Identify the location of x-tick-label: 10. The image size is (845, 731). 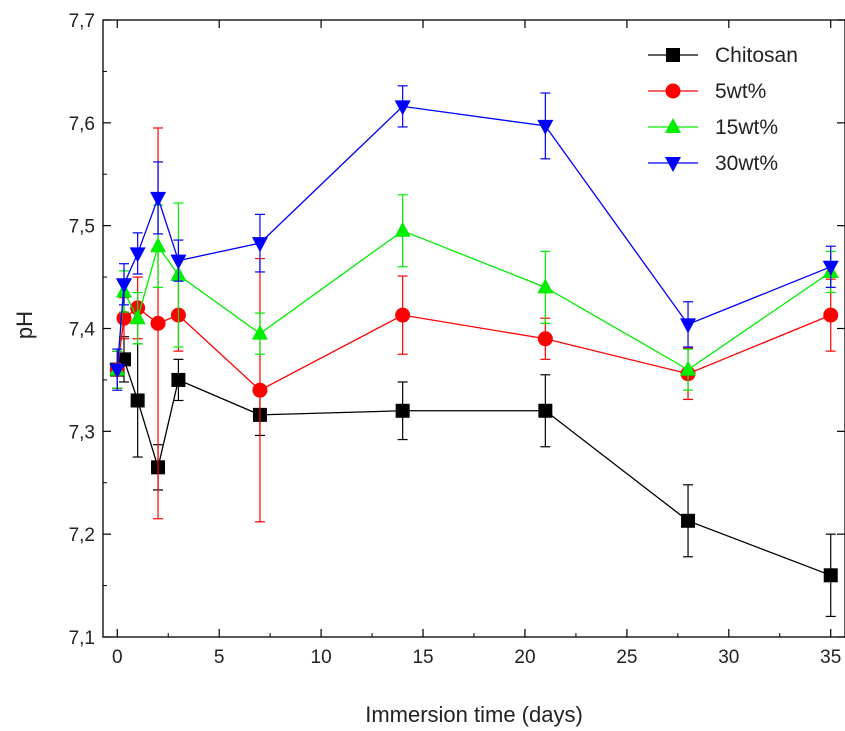
(321, 657).